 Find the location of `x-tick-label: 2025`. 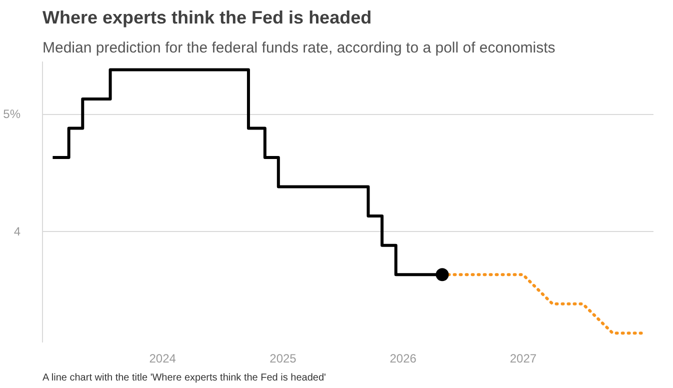

x-tick-label: 2025 is located at coordinates (283, 359).